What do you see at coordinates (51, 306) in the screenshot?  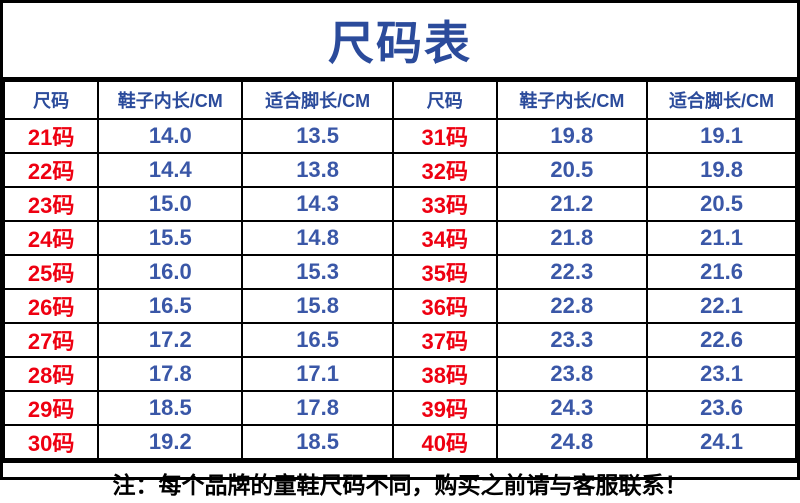 I see `size-cell: 26码` at bounding box center [51, 306].